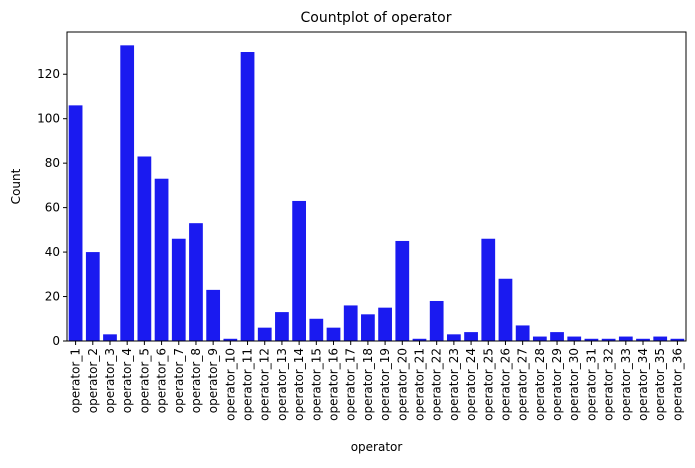 This screenshot has height=468, width=695. What do you see at coordinates (213, 380) in the screenshot?
I see `x-tick-label: operator_9` at bounding box center [213, 380].